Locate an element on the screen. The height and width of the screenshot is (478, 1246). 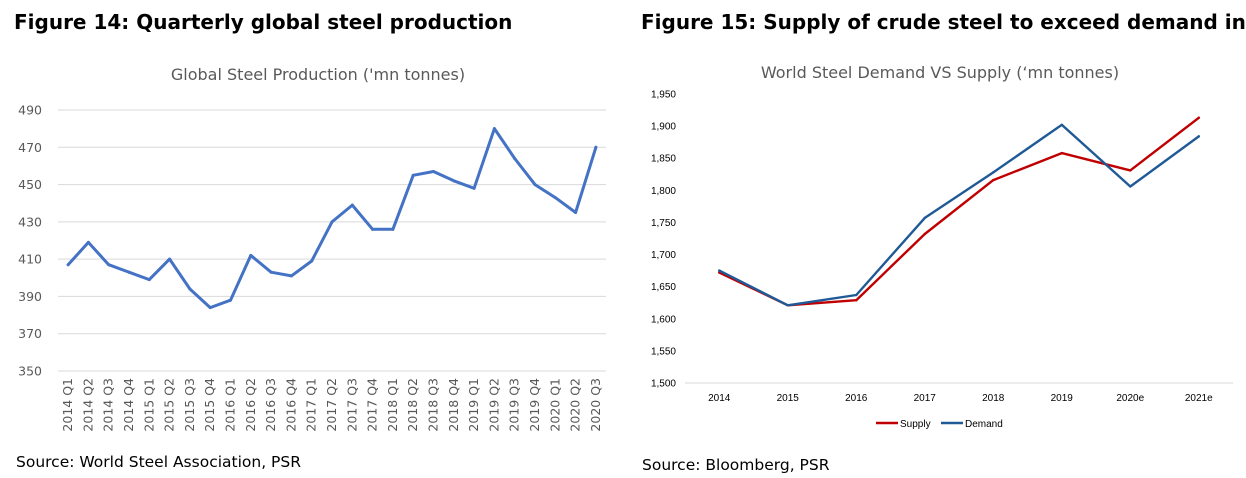
chart15-y-tick-label: 1,700 is located at coordinates (663, 255).